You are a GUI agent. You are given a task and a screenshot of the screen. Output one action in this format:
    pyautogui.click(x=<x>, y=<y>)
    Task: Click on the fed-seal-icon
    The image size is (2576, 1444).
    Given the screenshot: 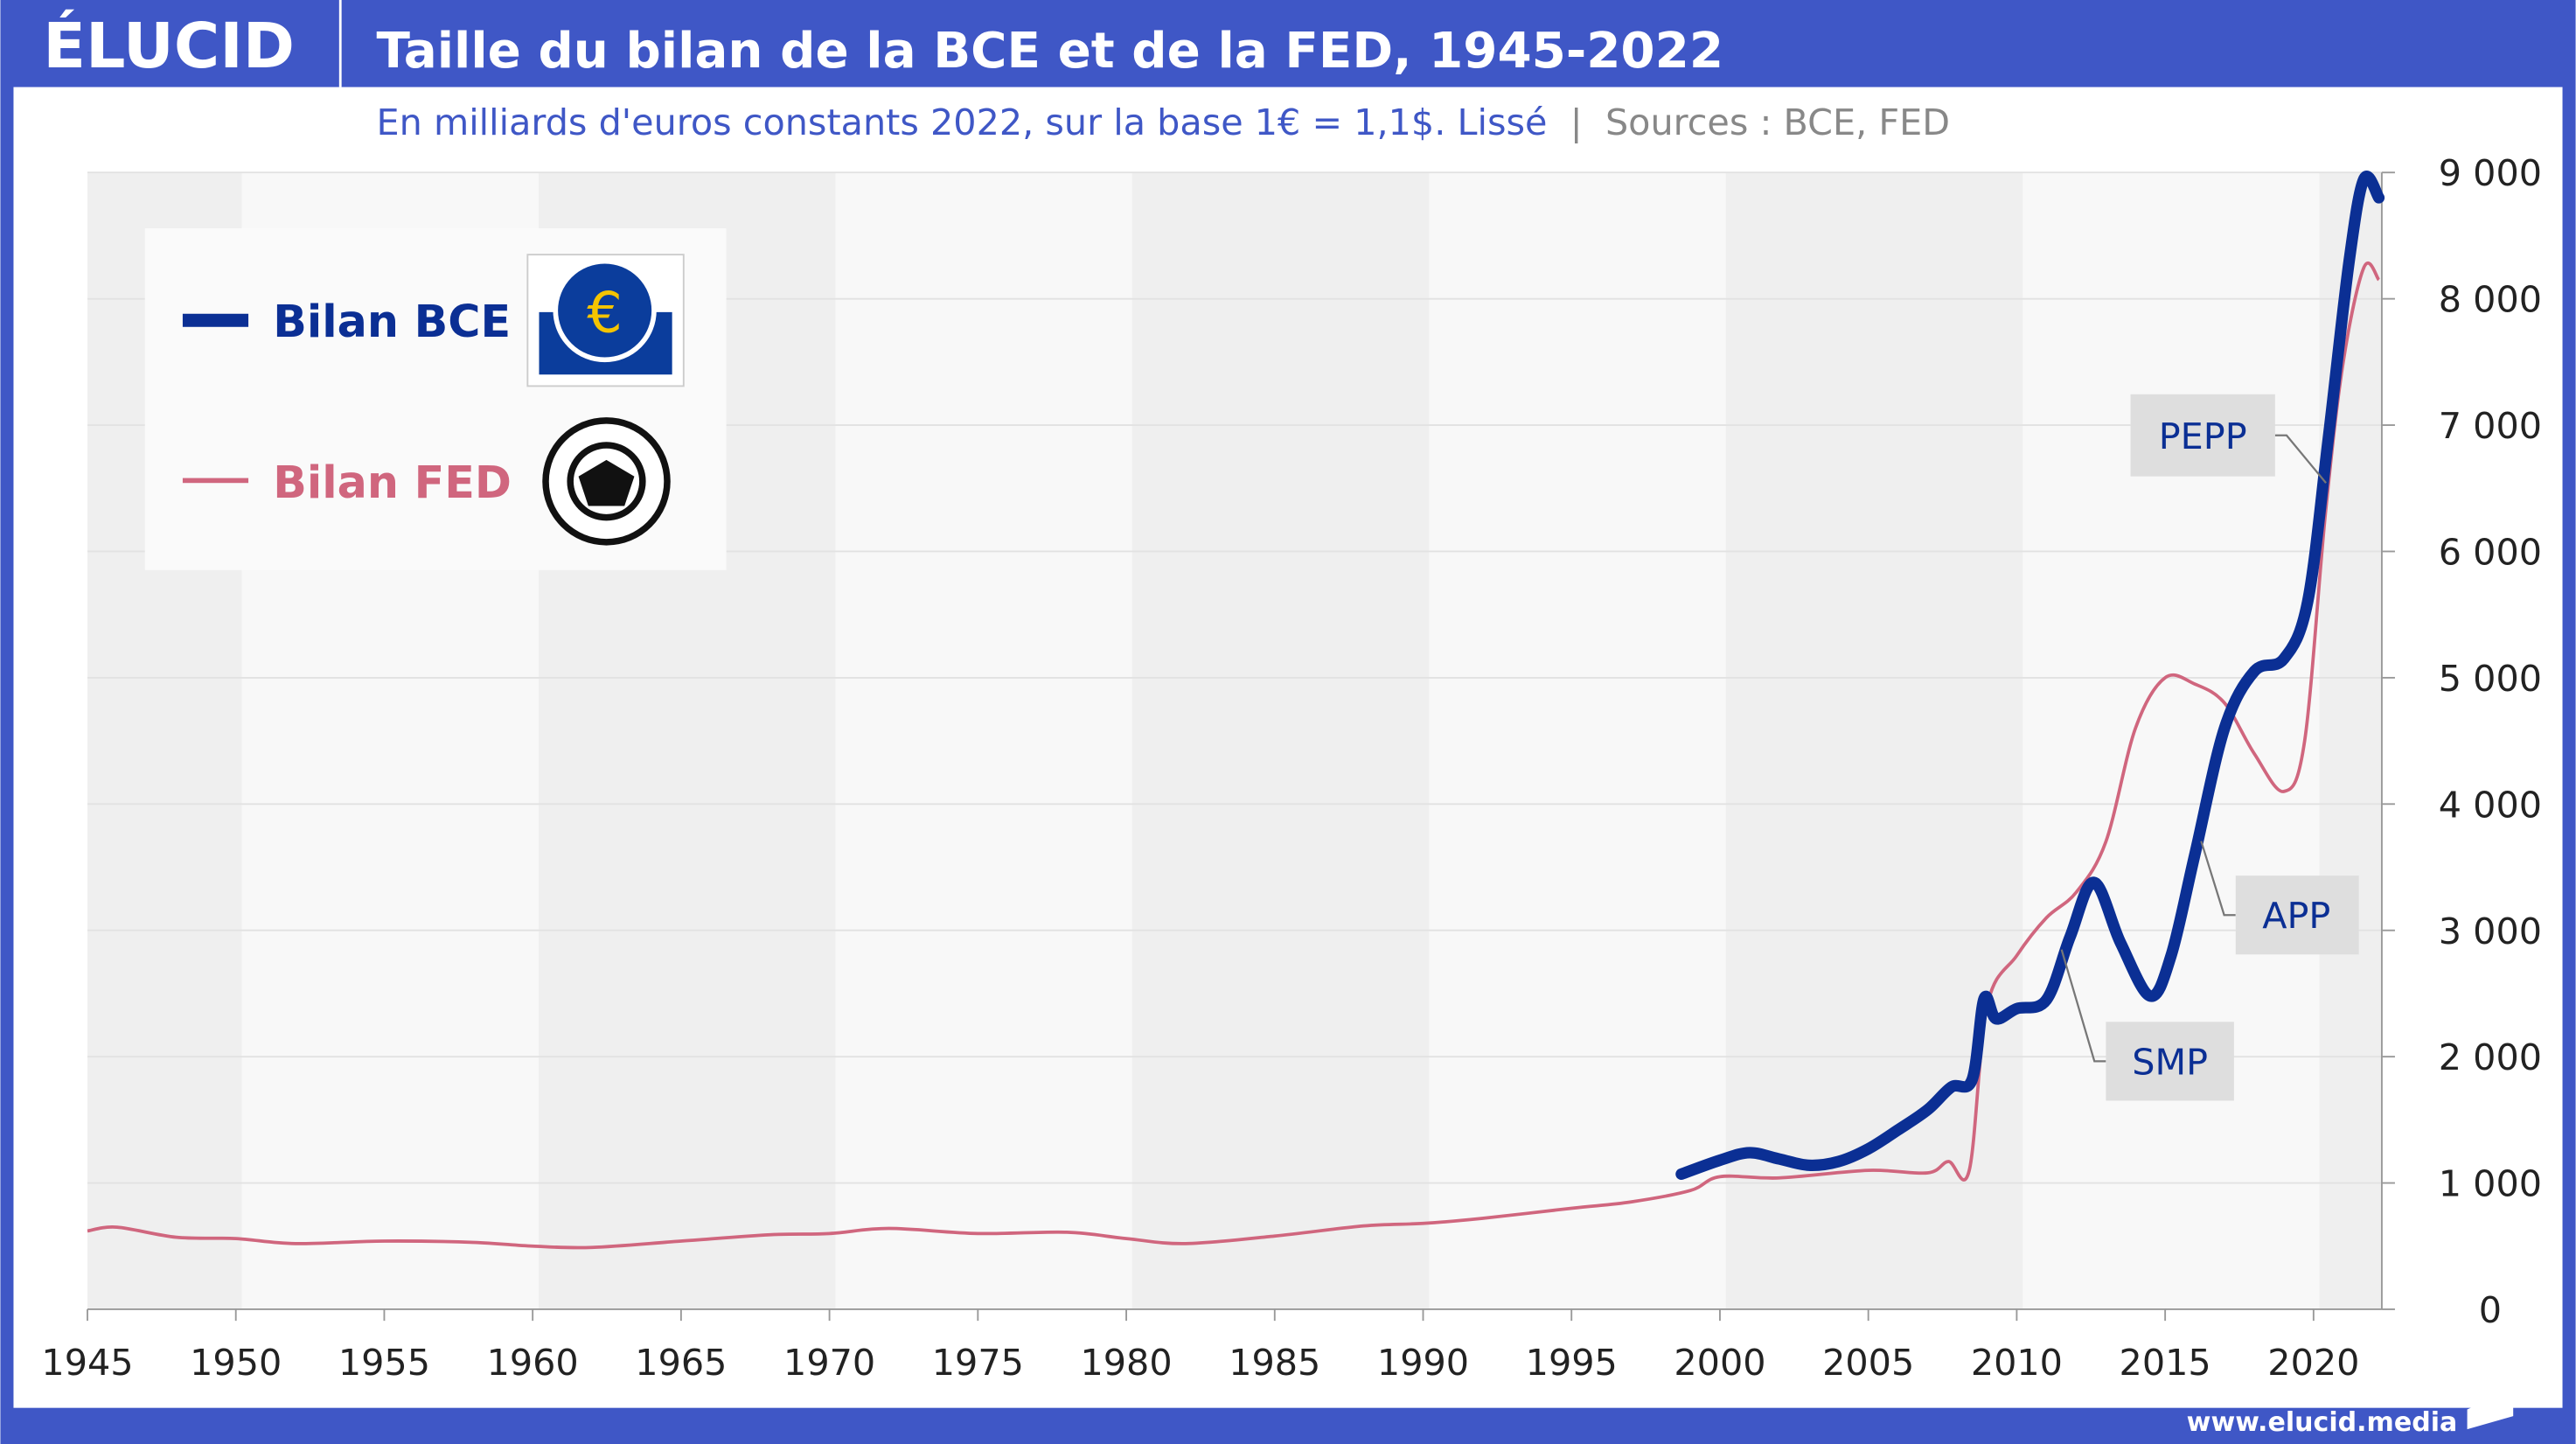 What is the action you would take?
    pyautogui.click(x=606, y=482)
    